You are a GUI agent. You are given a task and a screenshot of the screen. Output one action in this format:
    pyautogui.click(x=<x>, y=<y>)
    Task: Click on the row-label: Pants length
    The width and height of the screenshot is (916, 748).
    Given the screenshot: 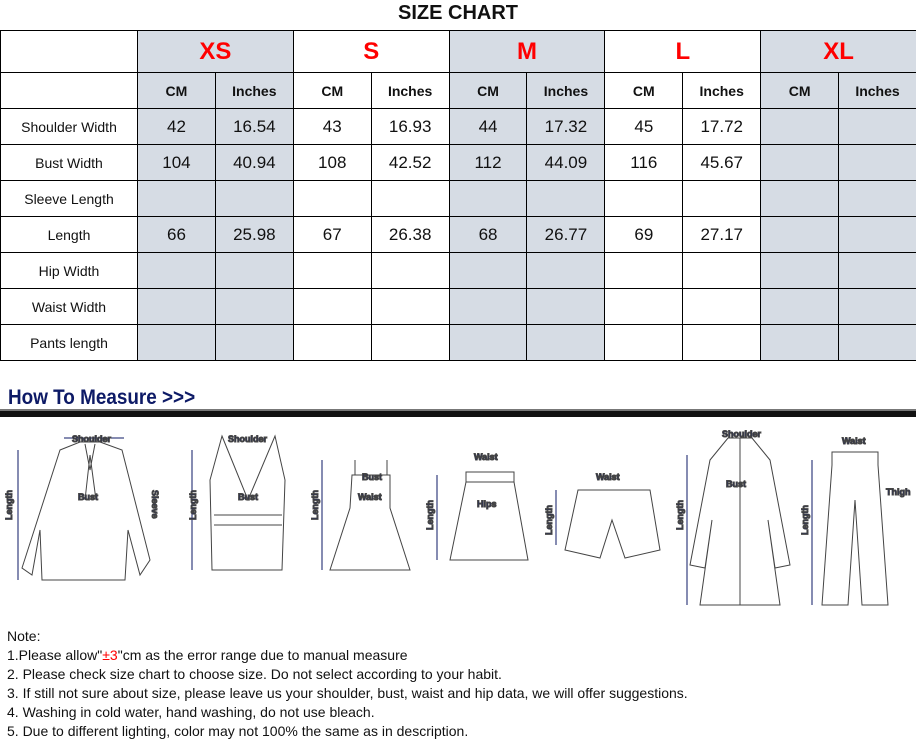 What is the action you would take?
    pyautogui.click(x=69, y=342)
    